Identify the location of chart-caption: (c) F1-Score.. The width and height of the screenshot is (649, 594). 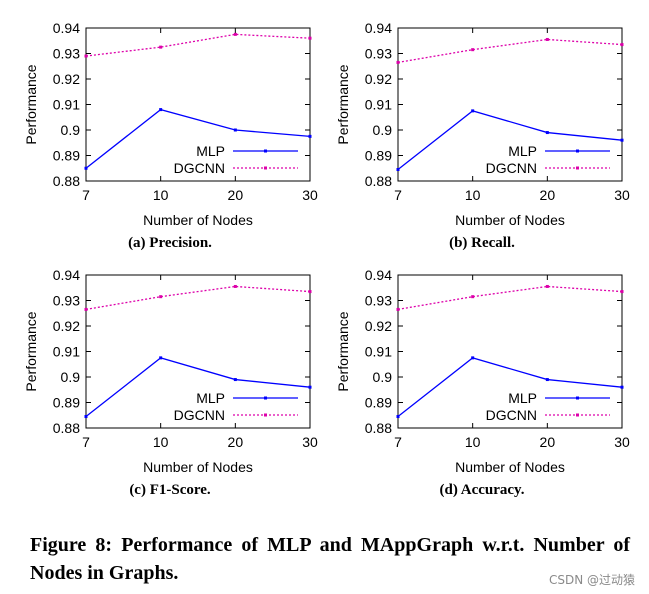
(170, 490).